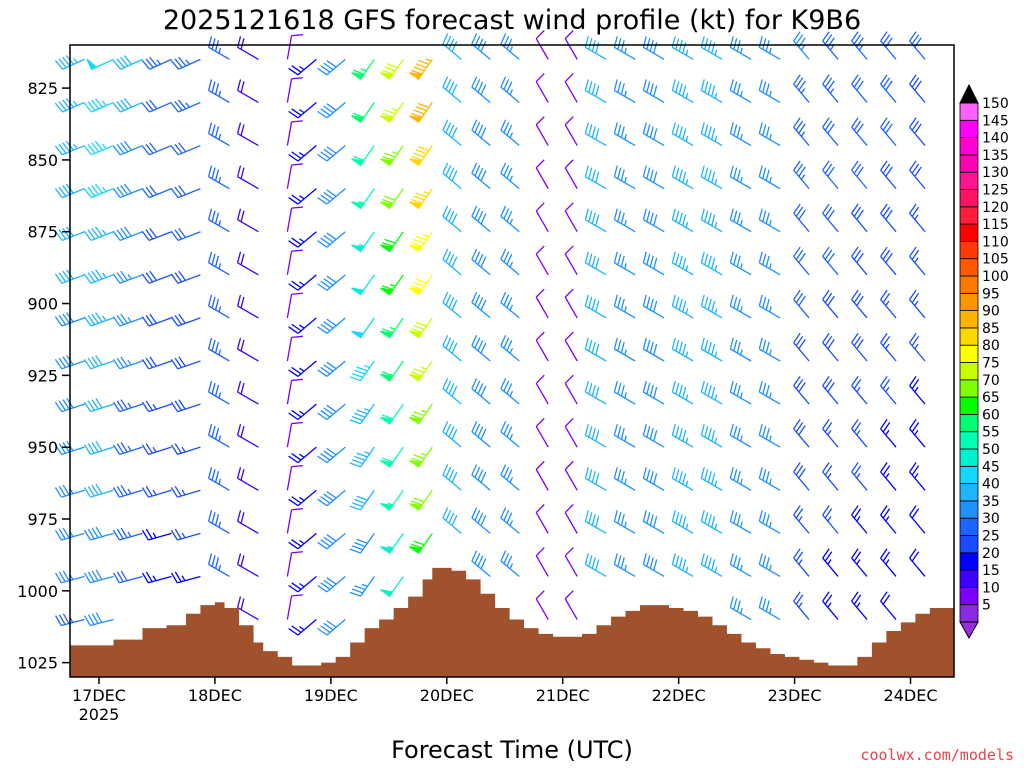 This screenshot has width=1024, height=768. I want to click on y-tick-label: 825, so click(42, 88).